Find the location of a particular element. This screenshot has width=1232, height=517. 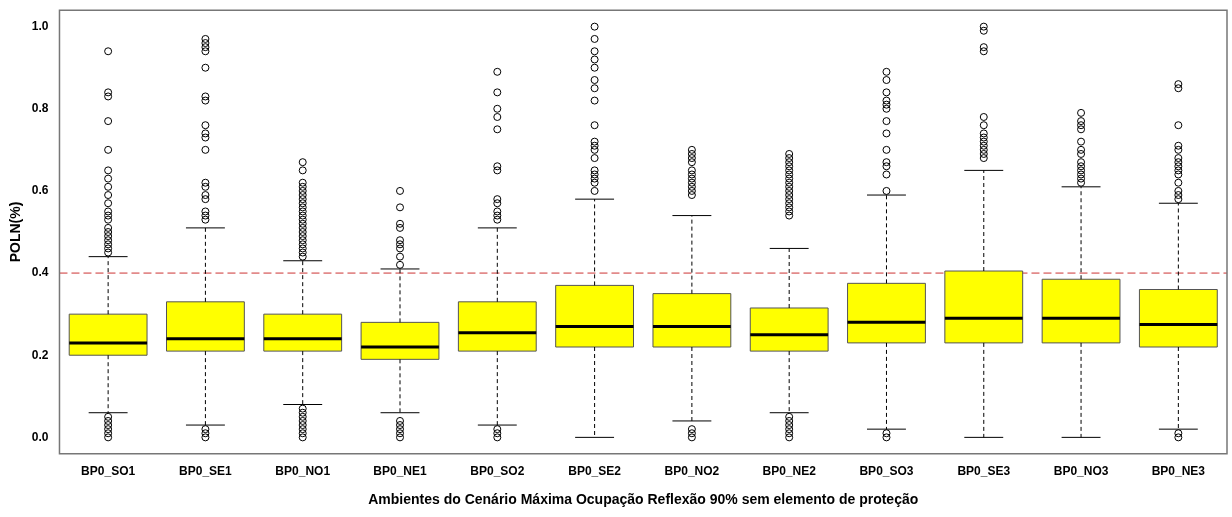

x-tick-label: BP0_NO3 is located at coordinates (1081, 471).